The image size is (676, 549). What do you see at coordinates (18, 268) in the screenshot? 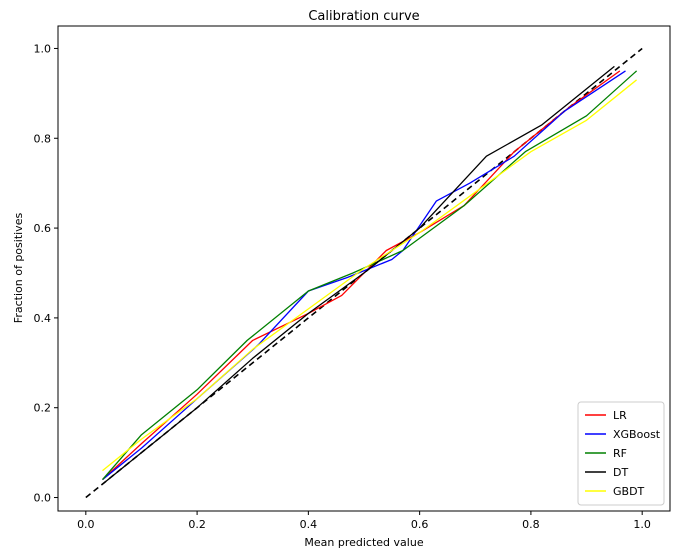
I see `y-axis-label: Fraction of positives` at bounding box center [18, 268].